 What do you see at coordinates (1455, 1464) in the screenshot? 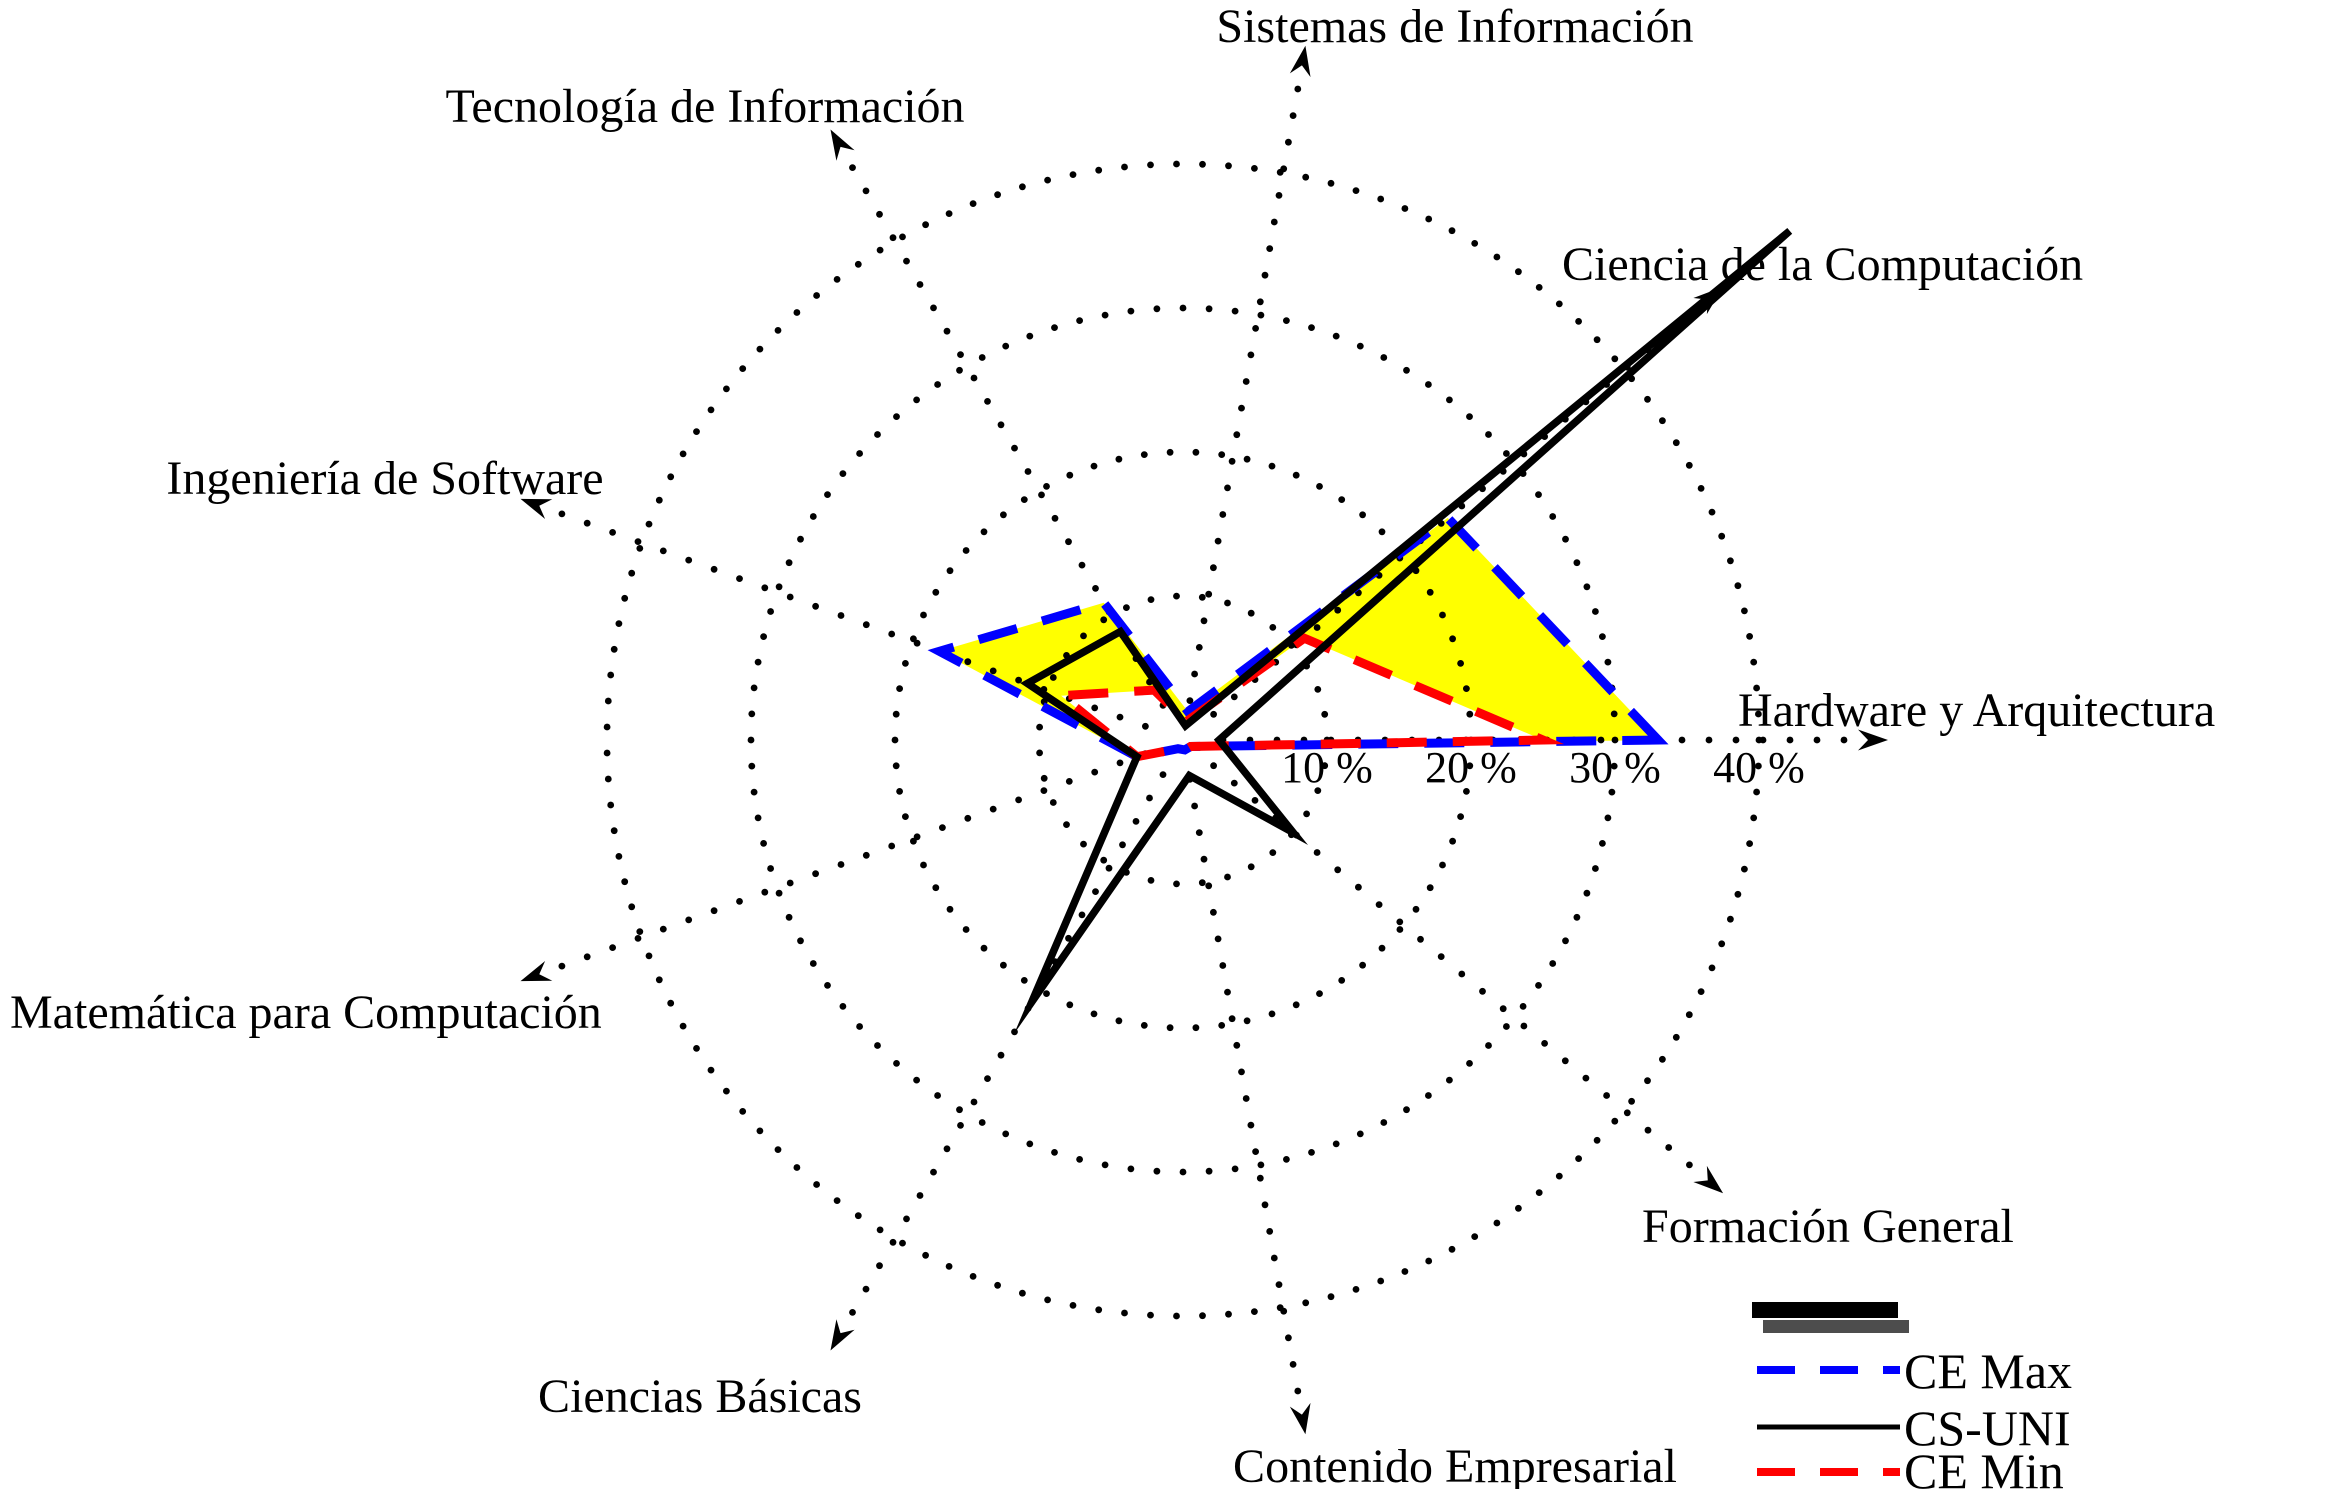
I see `axis-label-contenido-empresarial: Contenido Empresarial` at bounding box center [1455, 1464].